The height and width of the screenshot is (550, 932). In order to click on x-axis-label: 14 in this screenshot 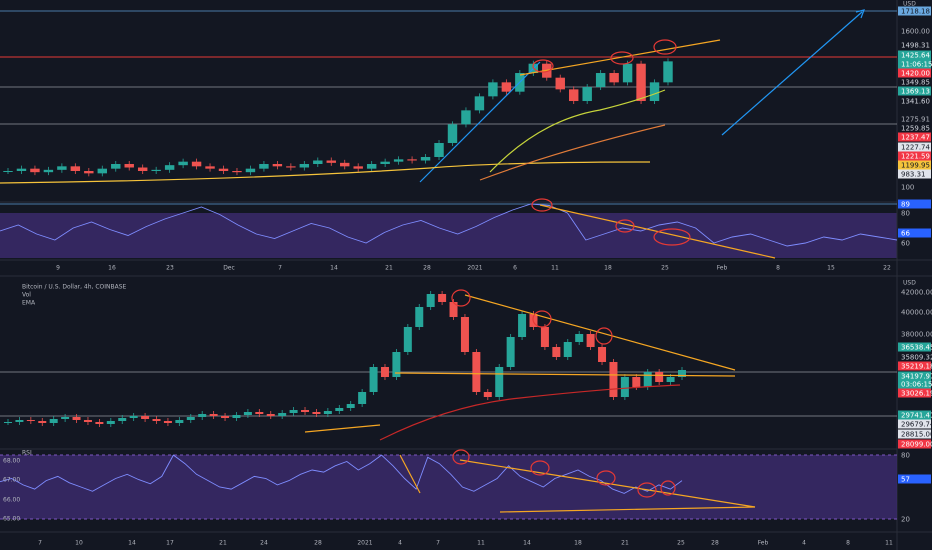, I will do `click(334, 268)`.